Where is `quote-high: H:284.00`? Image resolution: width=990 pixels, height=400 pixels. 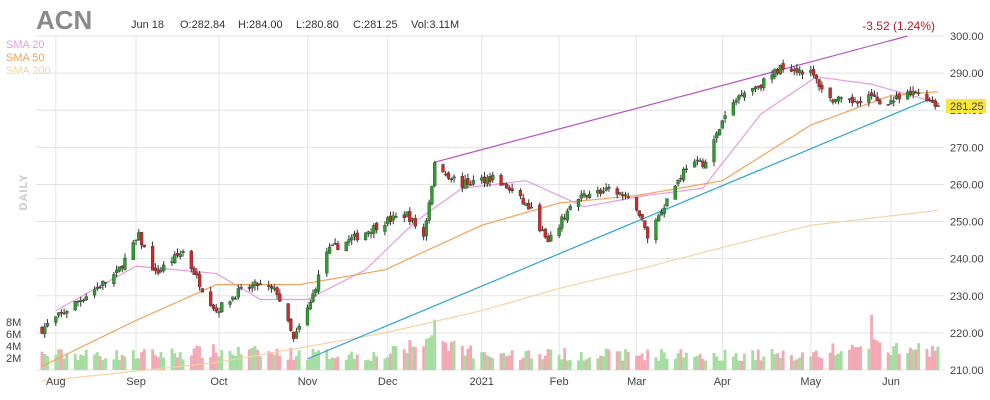 quote-high: H:284.00 is located at coordinates (260, 25).